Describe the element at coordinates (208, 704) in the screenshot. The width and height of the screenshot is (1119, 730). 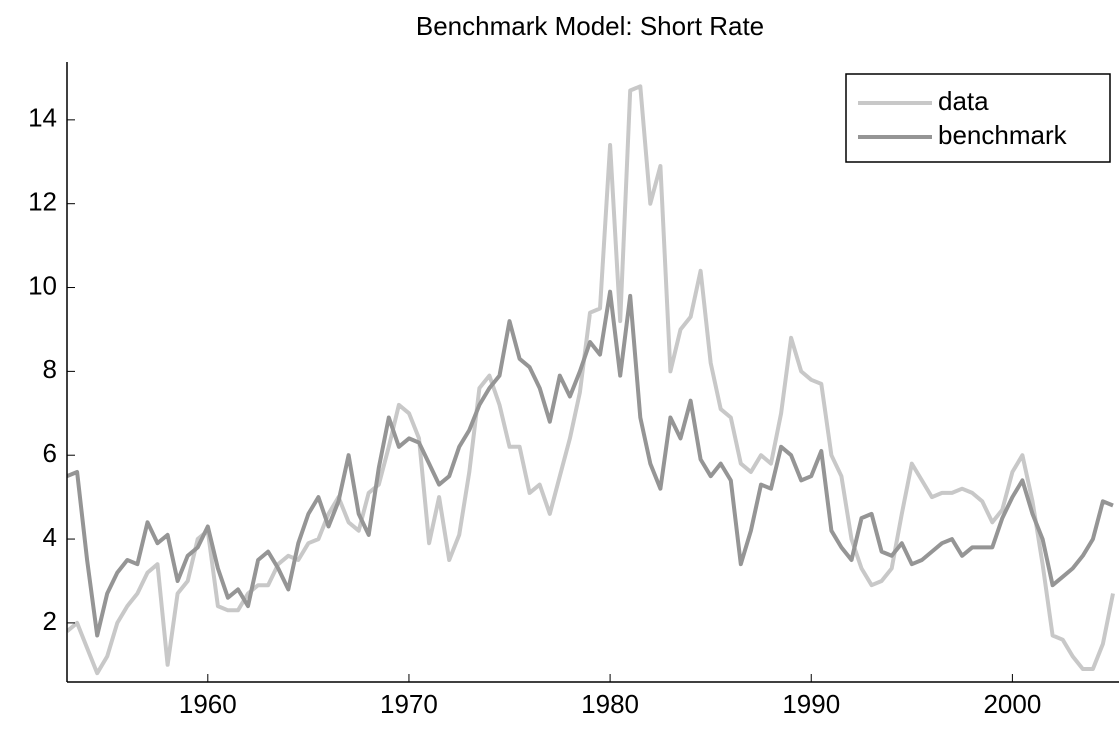
I see `x-tick-label: 1960` at that location.